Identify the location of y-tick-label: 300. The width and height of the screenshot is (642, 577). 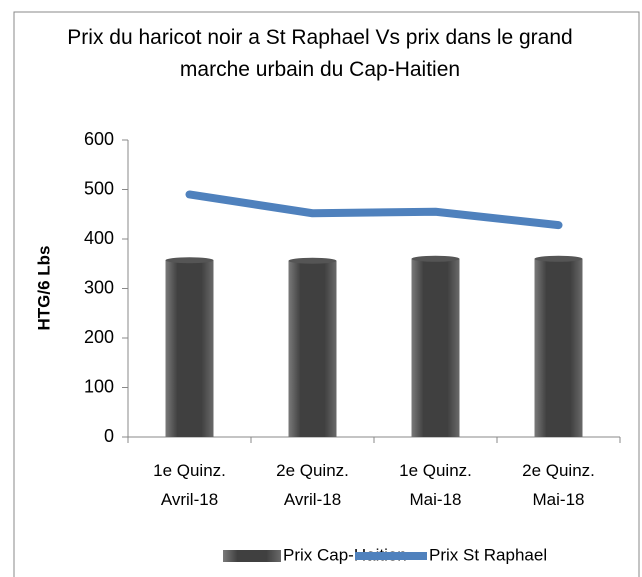
(99, 287).